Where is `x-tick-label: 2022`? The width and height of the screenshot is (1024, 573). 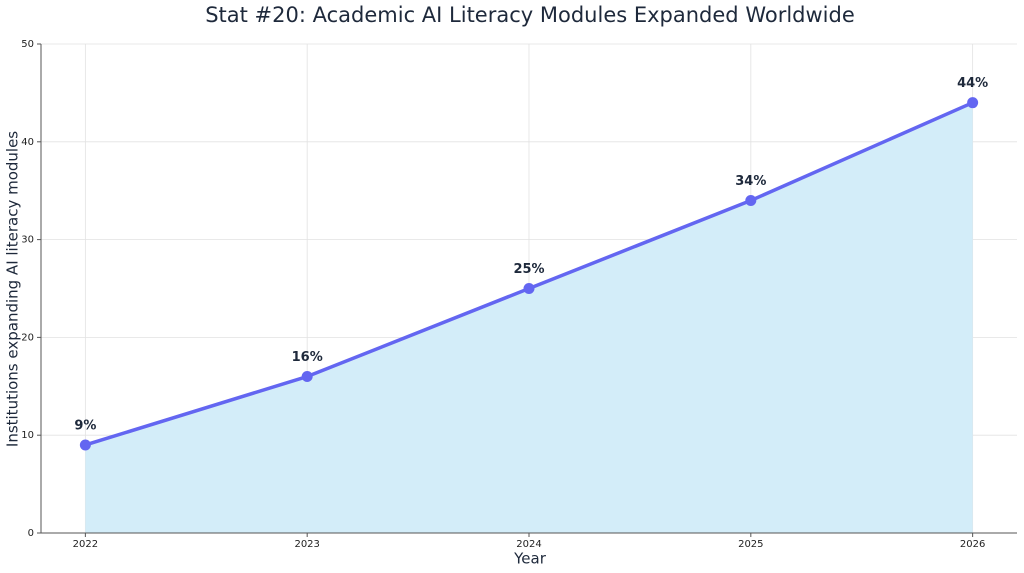
x-tick-label: 2022 is located at coordinates (85, 544).